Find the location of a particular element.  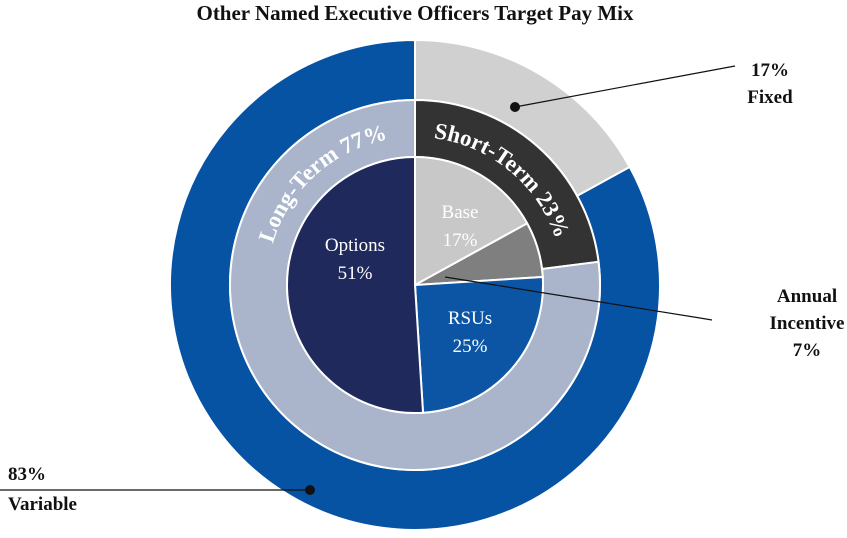

category-label: RSUs is located at coordinates (470, 318).